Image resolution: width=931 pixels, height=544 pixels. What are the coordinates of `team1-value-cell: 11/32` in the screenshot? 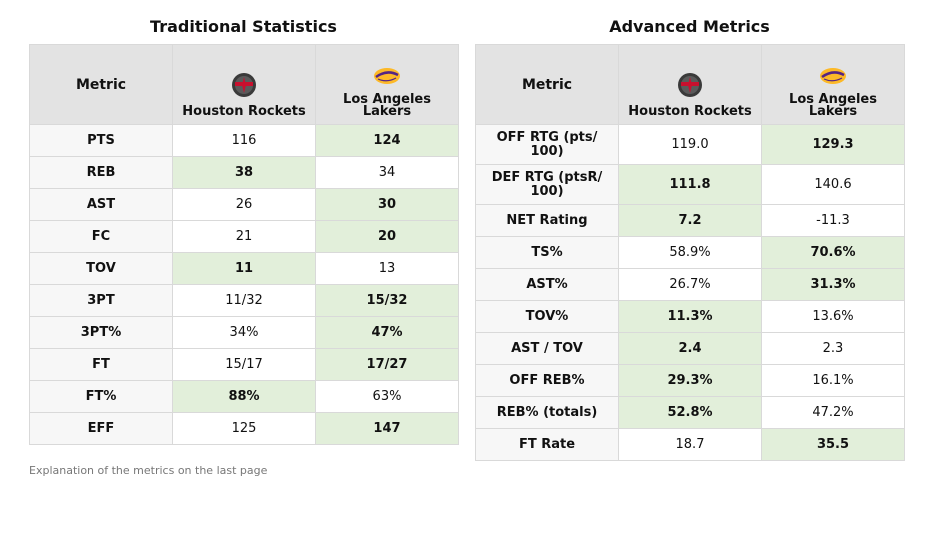 It's located at (244, 300).